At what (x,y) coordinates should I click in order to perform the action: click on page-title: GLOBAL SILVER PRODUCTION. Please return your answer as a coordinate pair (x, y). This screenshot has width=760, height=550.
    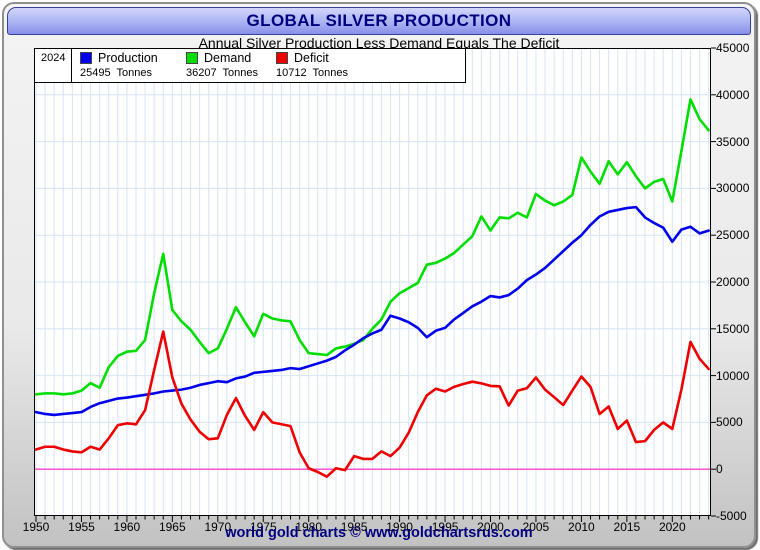
    Looking at the image, I should click on (379, 20).